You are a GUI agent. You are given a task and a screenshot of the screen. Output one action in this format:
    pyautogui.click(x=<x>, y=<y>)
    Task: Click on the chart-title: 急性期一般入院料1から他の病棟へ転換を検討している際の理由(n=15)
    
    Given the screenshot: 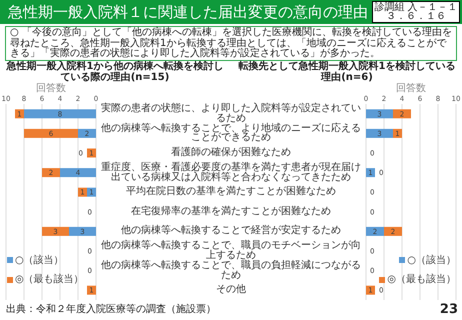 What is the action you would take?
    pyautogui.click(x=114, y=72)
    